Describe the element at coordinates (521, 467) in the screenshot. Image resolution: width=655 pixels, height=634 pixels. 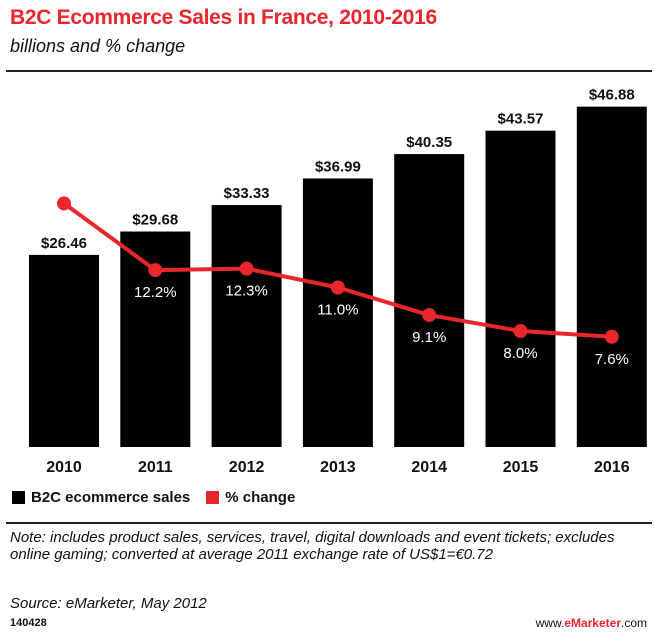
I see `category-label-2015: 2015` at that location.